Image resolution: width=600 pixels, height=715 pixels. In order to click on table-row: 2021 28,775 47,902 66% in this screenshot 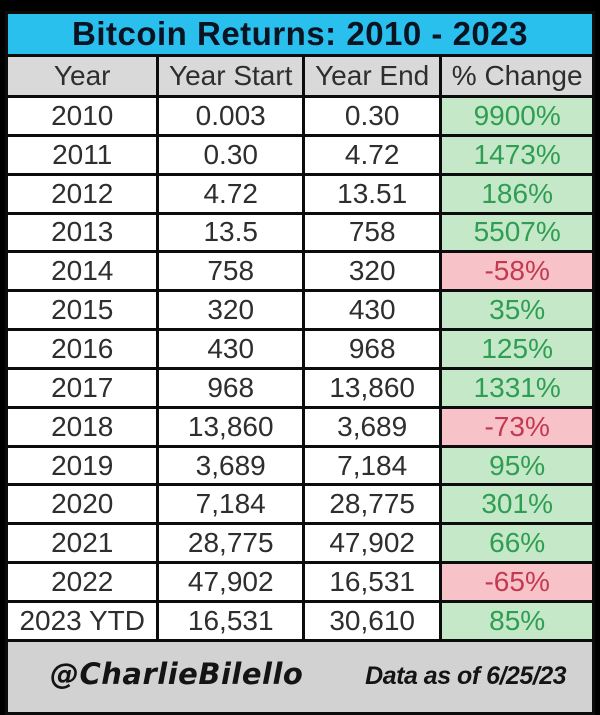, I will do `click(299, 543)`.